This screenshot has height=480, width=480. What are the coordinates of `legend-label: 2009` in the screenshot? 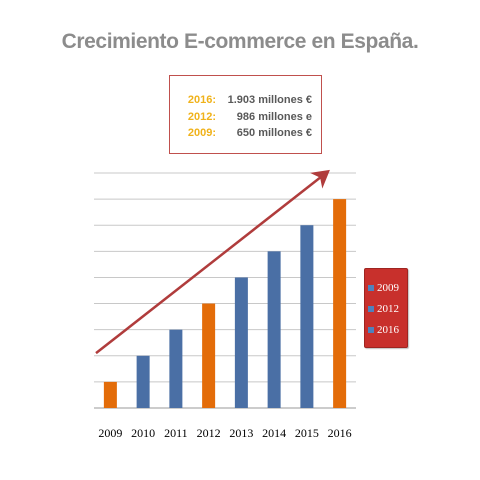 It's located at (388, 287).